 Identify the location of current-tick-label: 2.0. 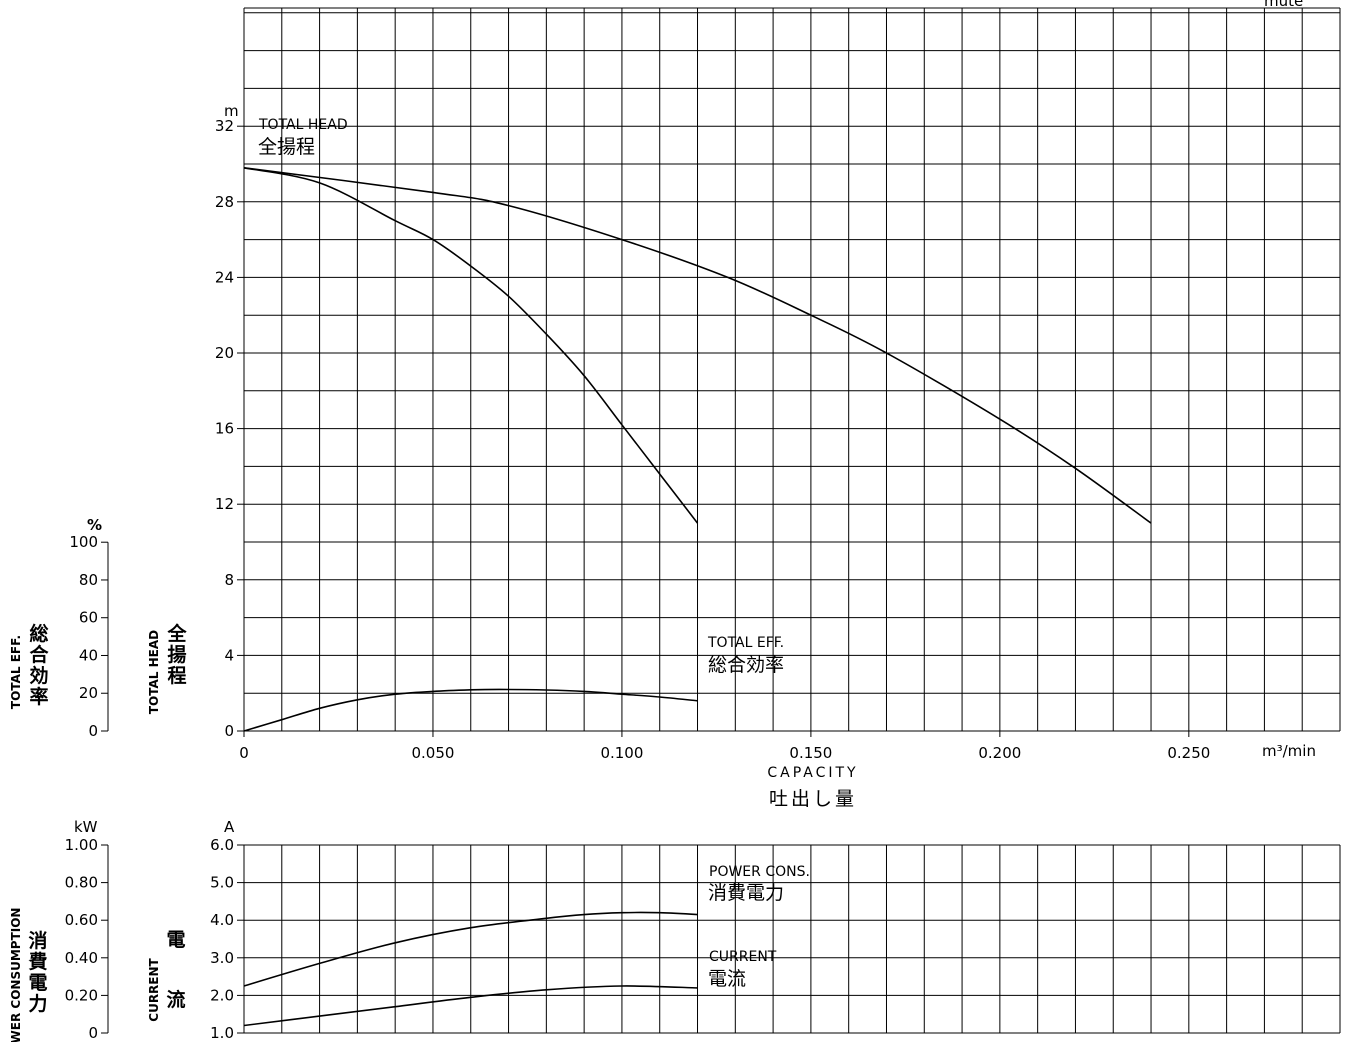
(222, 995).